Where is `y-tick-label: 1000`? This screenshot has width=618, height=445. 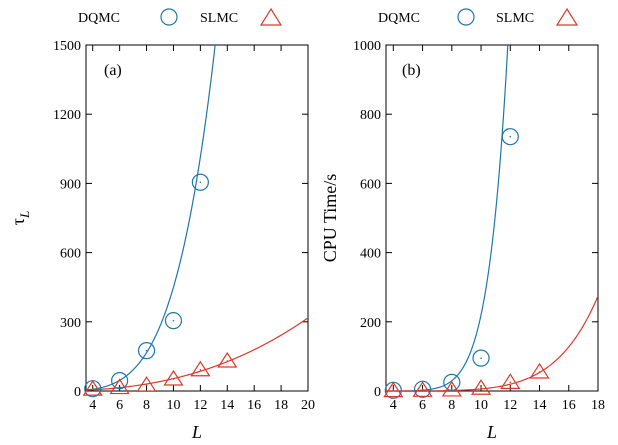 y-tick-label: 1000 is located at coordinates (367, 46).